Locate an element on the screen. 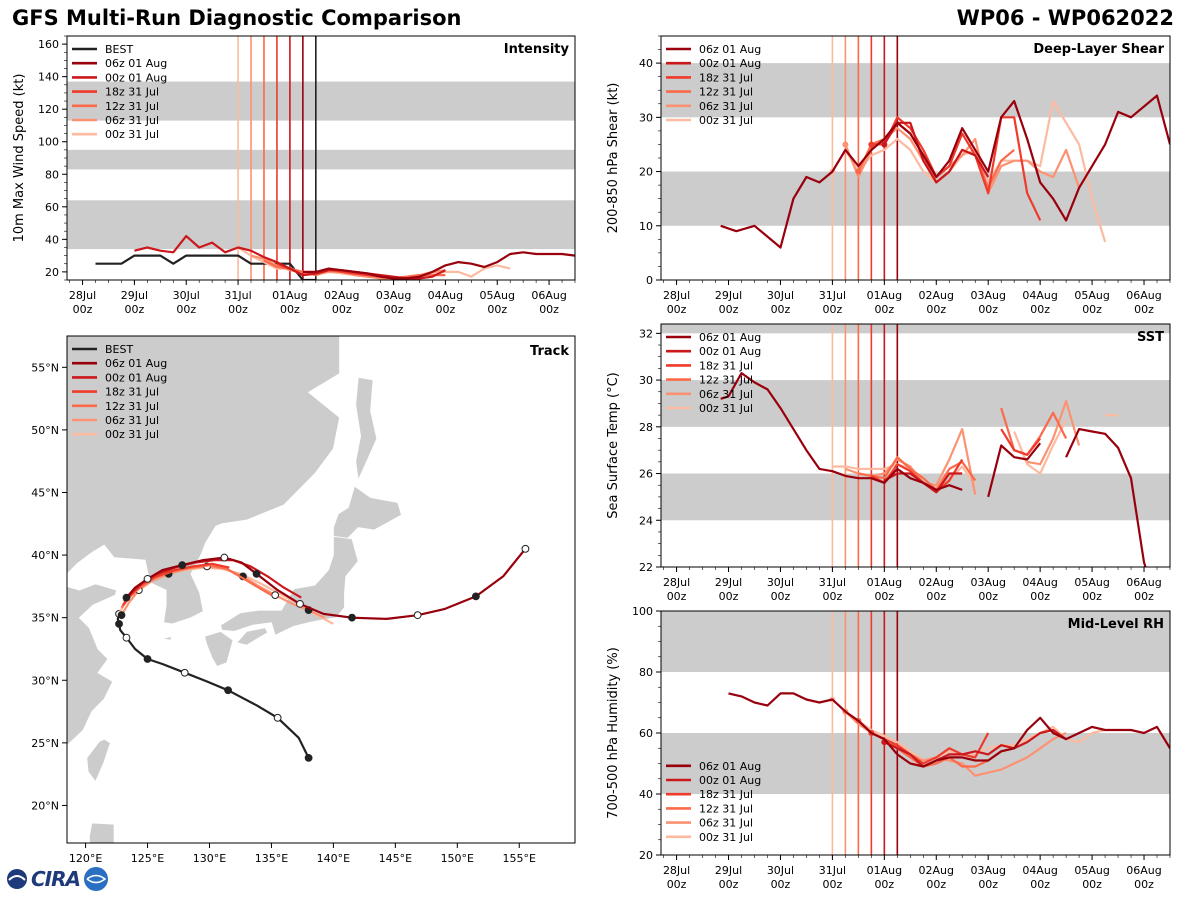 The height and width of the screenshot is (900, 1200). legend-label-12z-31-jul: 12z 31 Jul is located at coordinates (726, 380).